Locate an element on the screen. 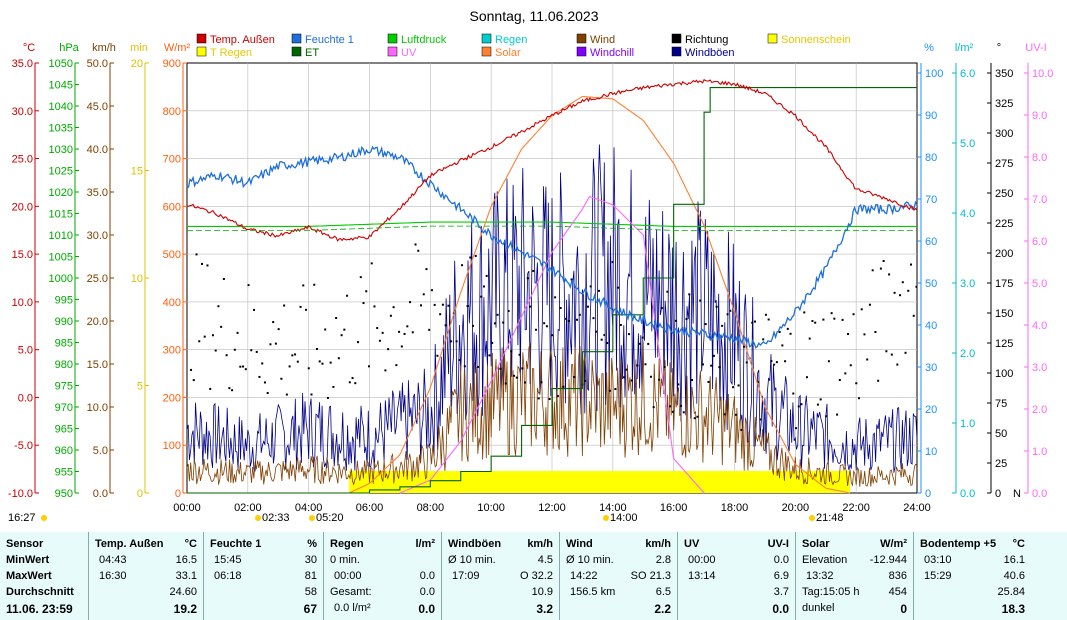 This screenshot has height=620, width=1067. x-tick-label: 16:00 is located at coordinates (674, 508).